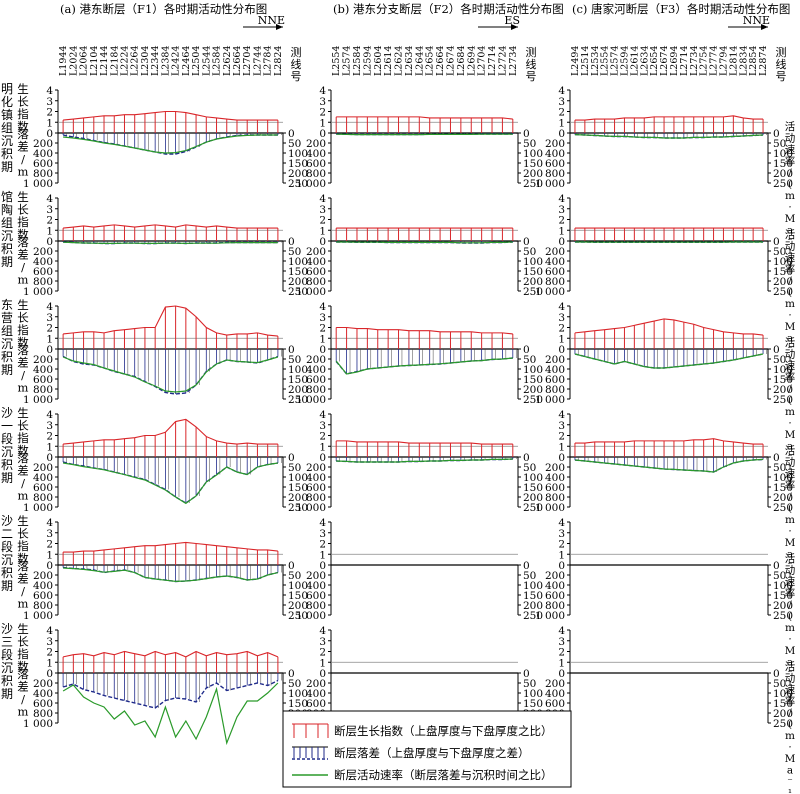  Describe the element at coordinates (790, 543) in the screenshot. I see `rate-axis-label-char: M` at that location.